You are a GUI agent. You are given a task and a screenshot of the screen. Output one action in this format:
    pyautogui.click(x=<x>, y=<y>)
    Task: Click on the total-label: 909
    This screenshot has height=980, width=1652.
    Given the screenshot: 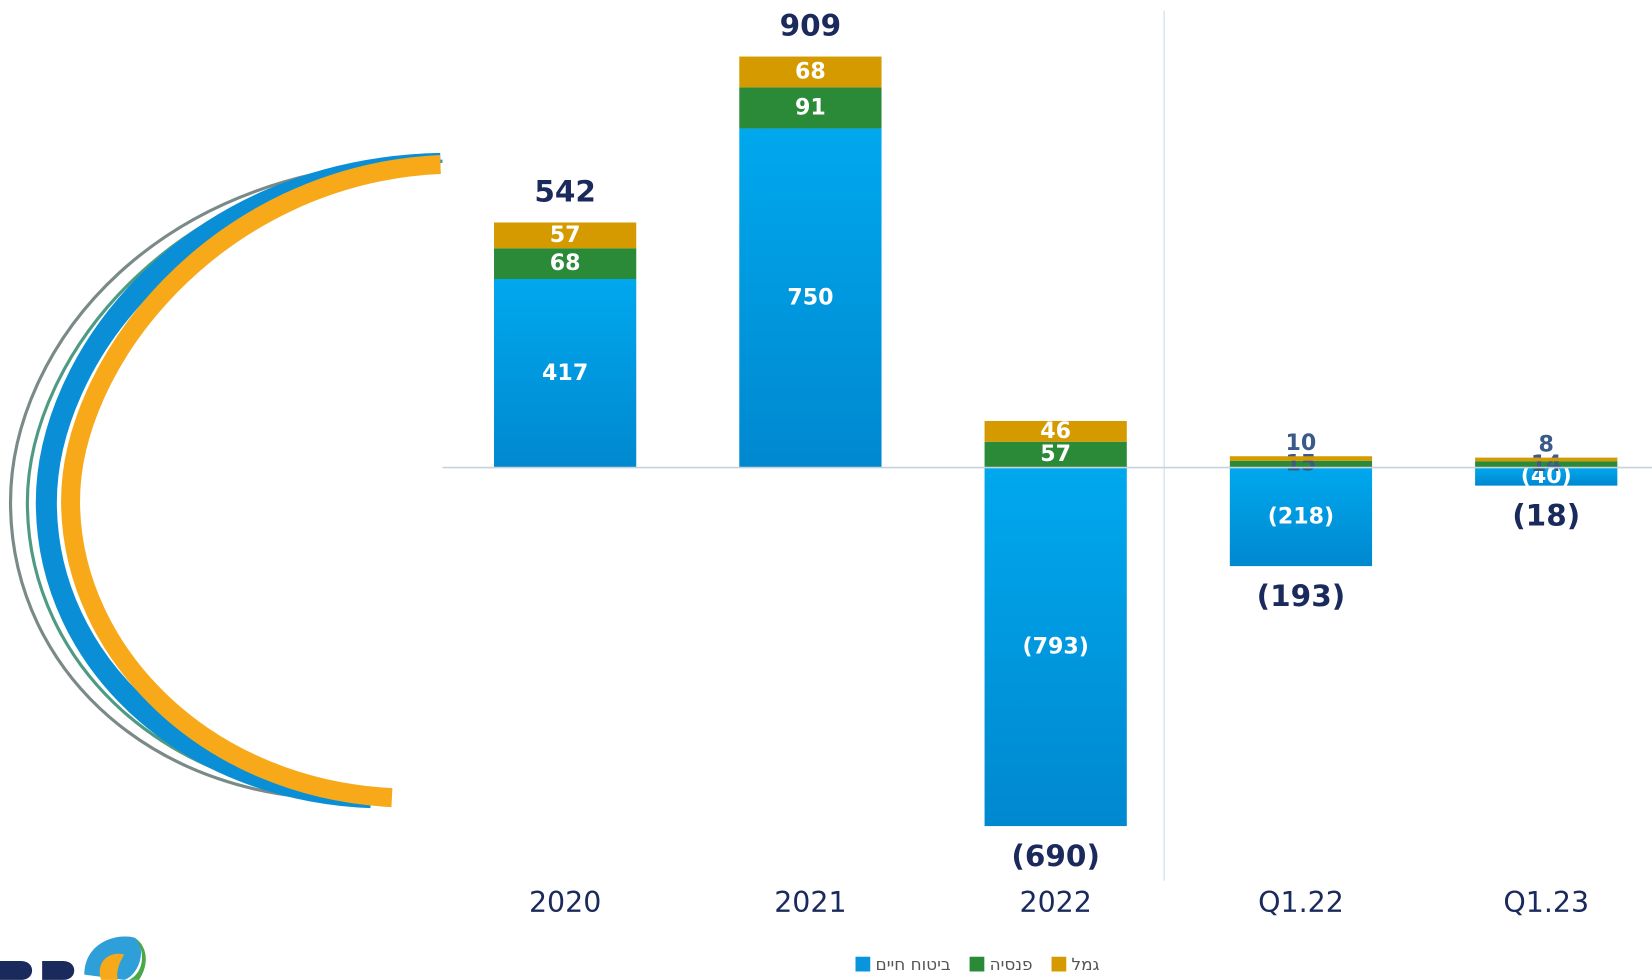 What is the action you would take?
    pyautogui.click(x=811, y=26)
    